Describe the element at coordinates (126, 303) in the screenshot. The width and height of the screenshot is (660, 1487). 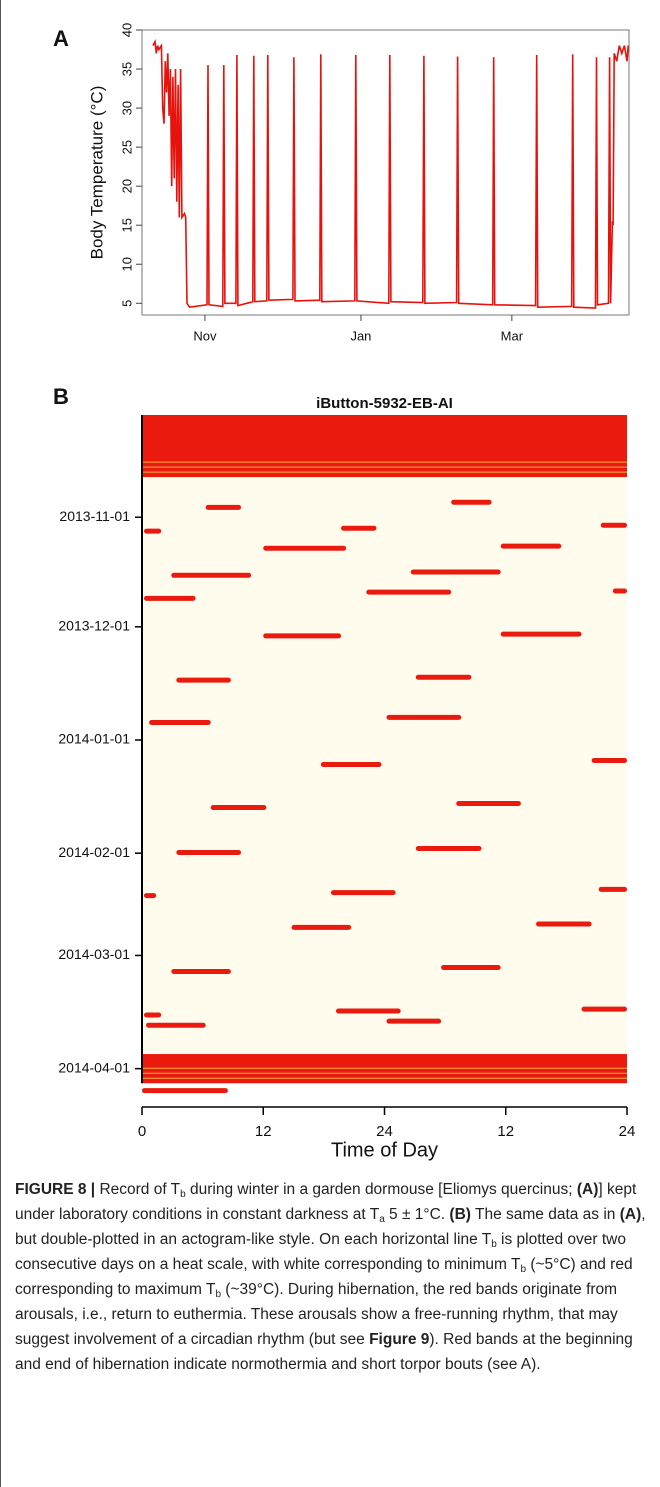
I see `y-tick-label: 5` at that location.